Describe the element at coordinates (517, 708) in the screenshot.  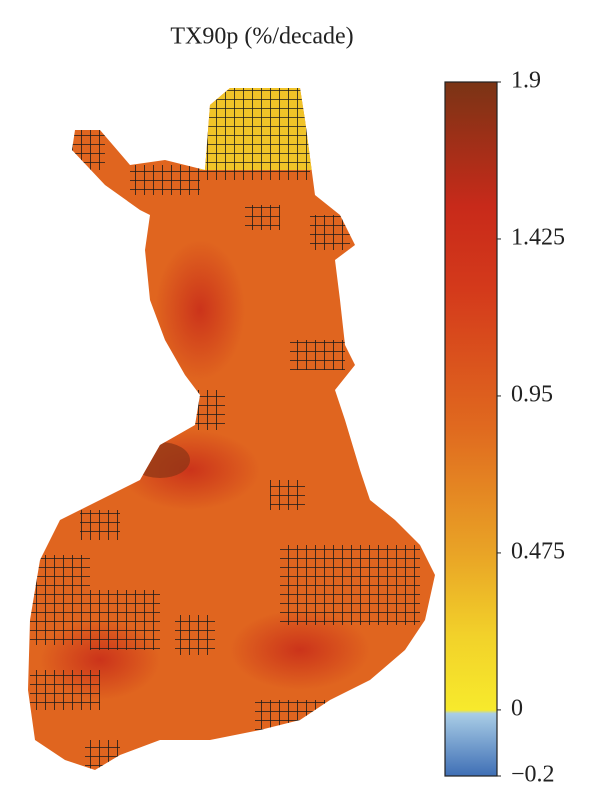
I see `colorbar-tick-label: 0` at that location.